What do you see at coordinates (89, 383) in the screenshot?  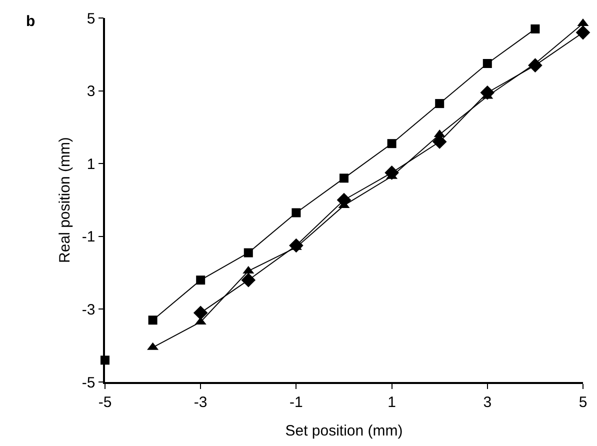 I see `y-tick-label: -5` at bounding box center [89, 383].